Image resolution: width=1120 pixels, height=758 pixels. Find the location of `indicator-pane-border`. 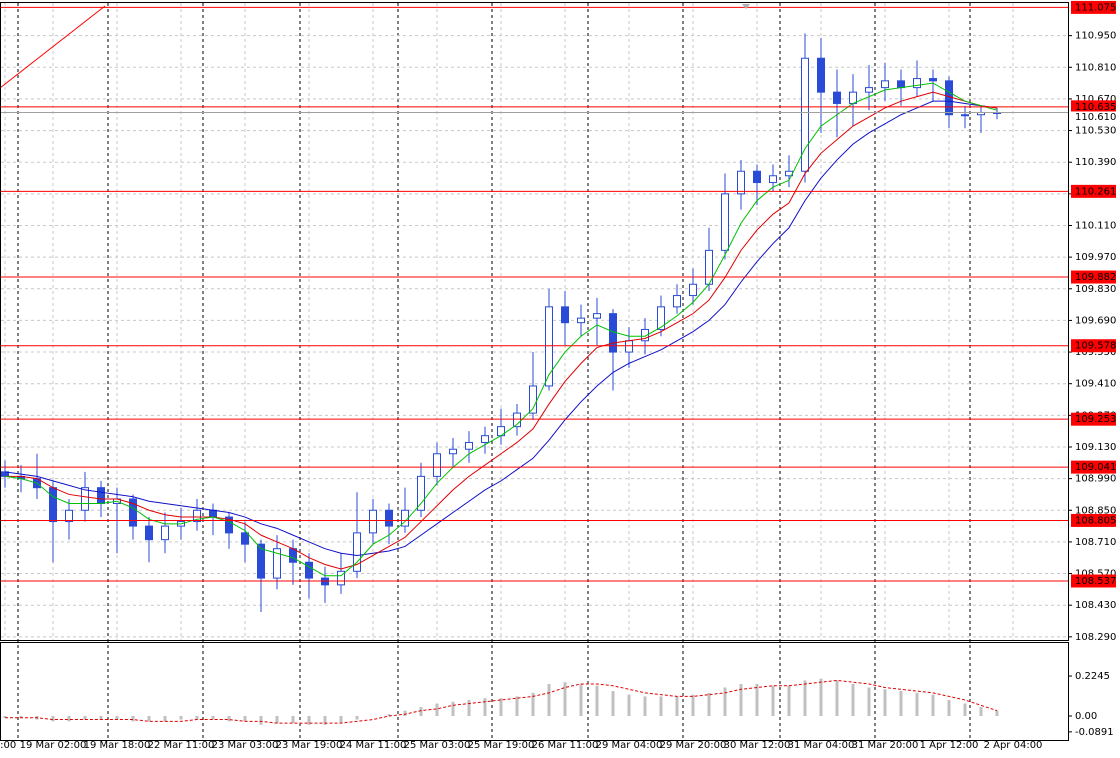

indicator-pane-border is located at coordinates (534, 691).